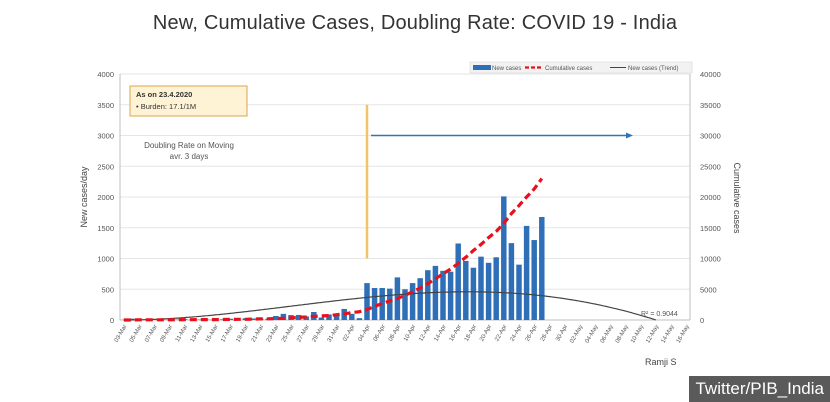 The height and width of the screenshot is (402, 830). Describe the element at coordinates (395, 333) in the screenshot. I see `x-tick-label: 08-Apr` at that location.